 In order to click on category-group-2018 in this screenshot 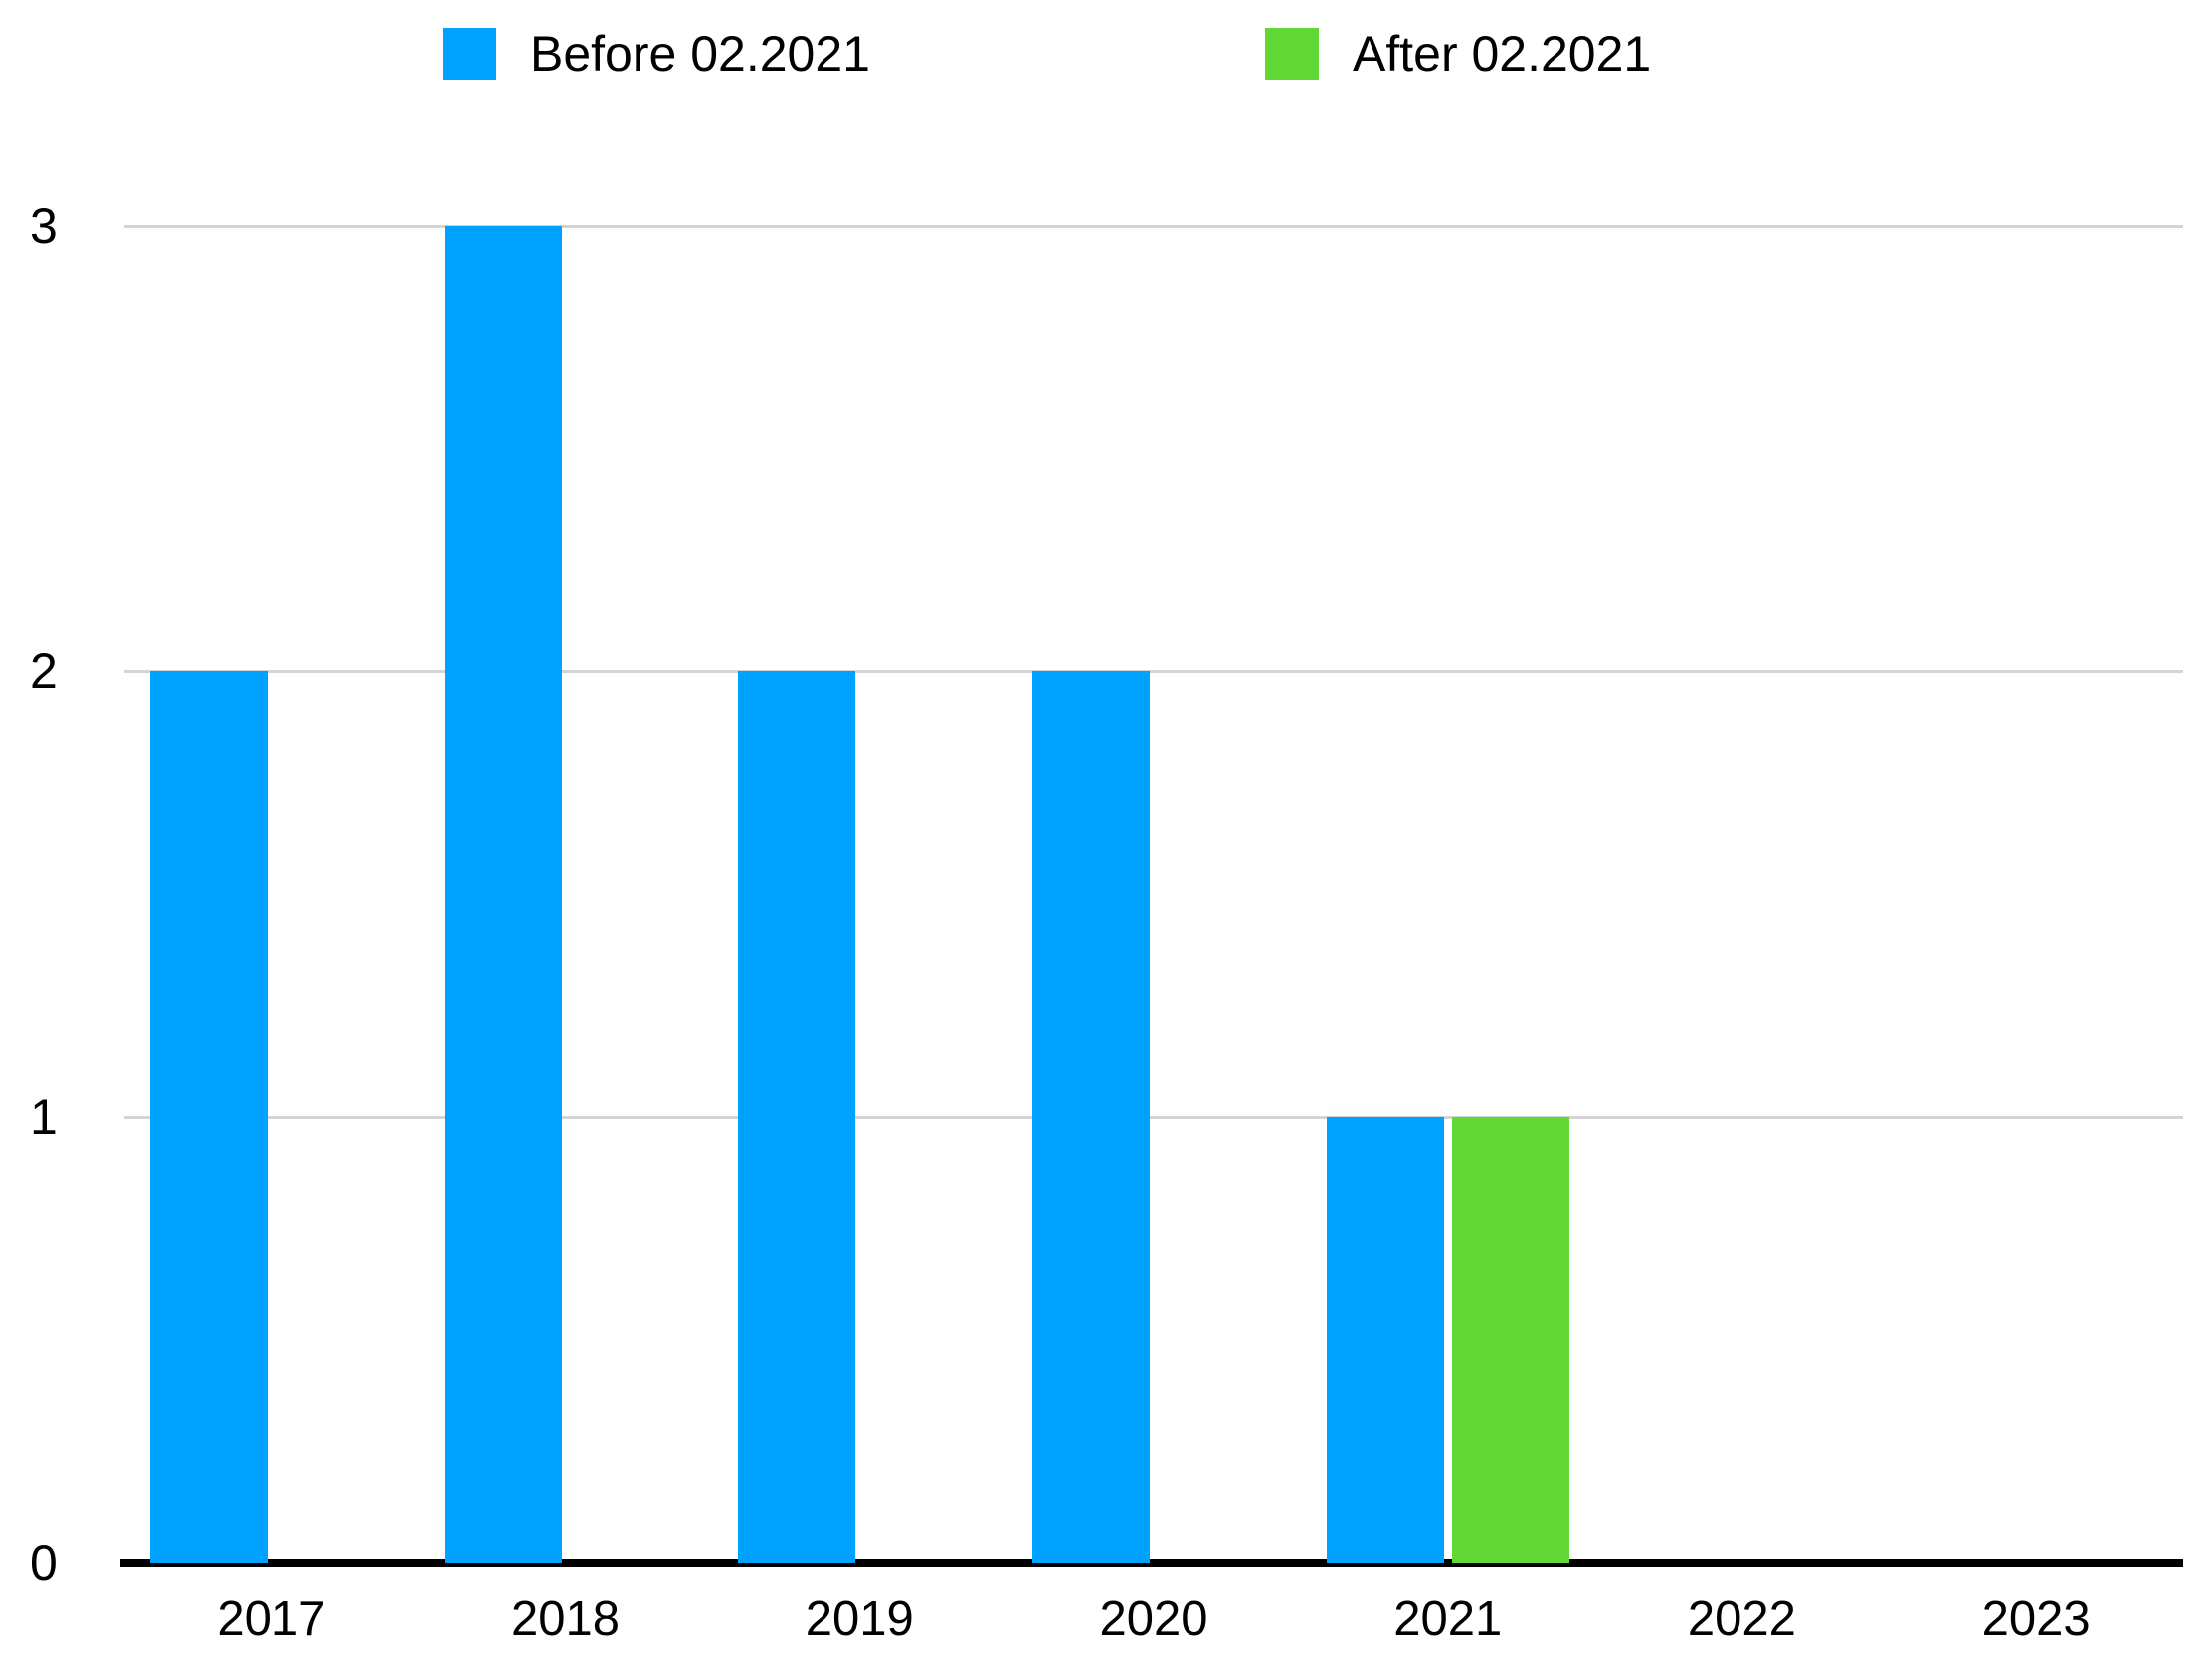, I will do `click(566, 894)`.